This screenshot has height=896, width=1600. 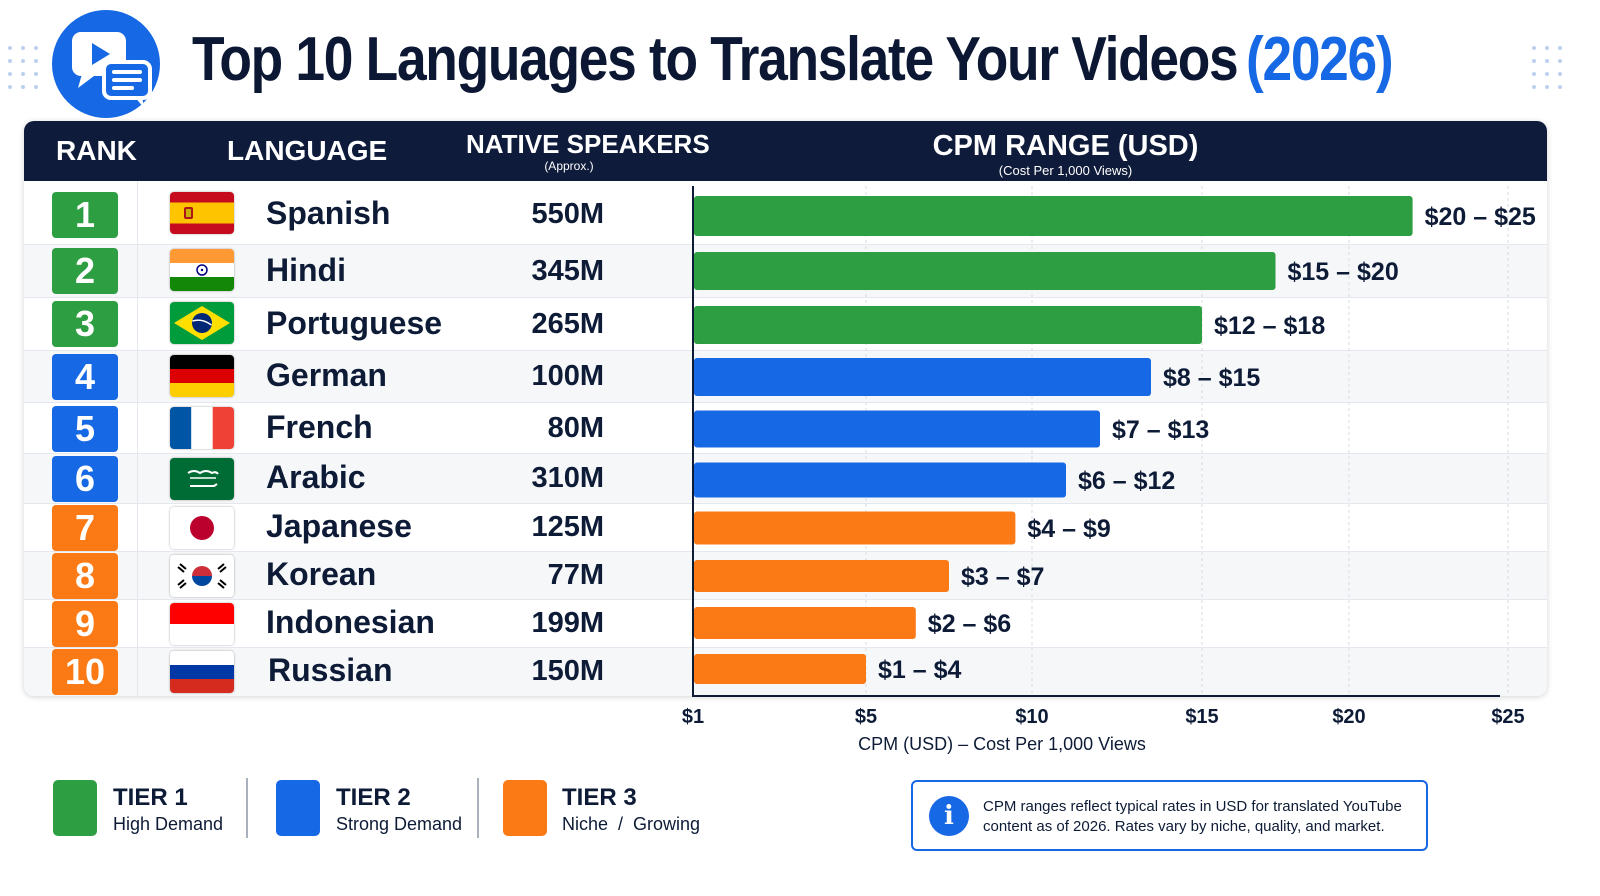 What do you see at coordinates (350, 622) in the screenshot?
I see `language-name: Indonesian` at bounding box center [350, 622].